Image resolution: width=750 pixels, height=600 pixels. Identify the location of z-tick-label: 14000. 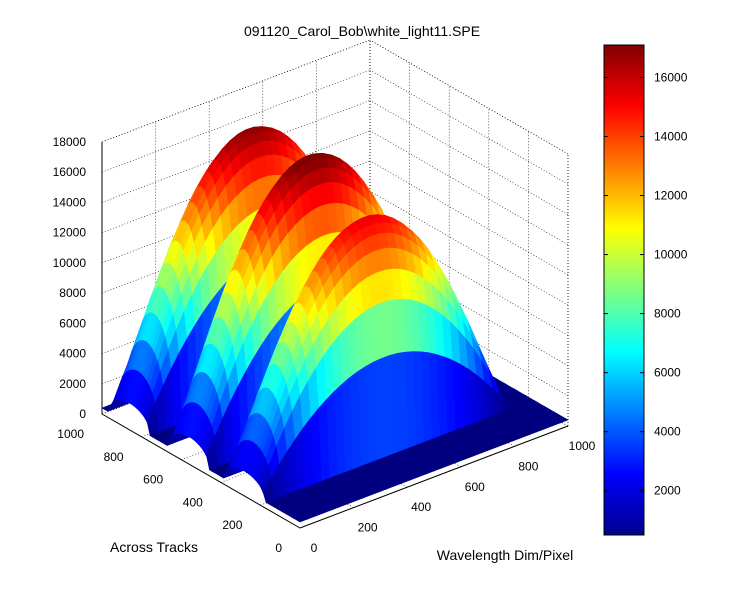
(70, 202).